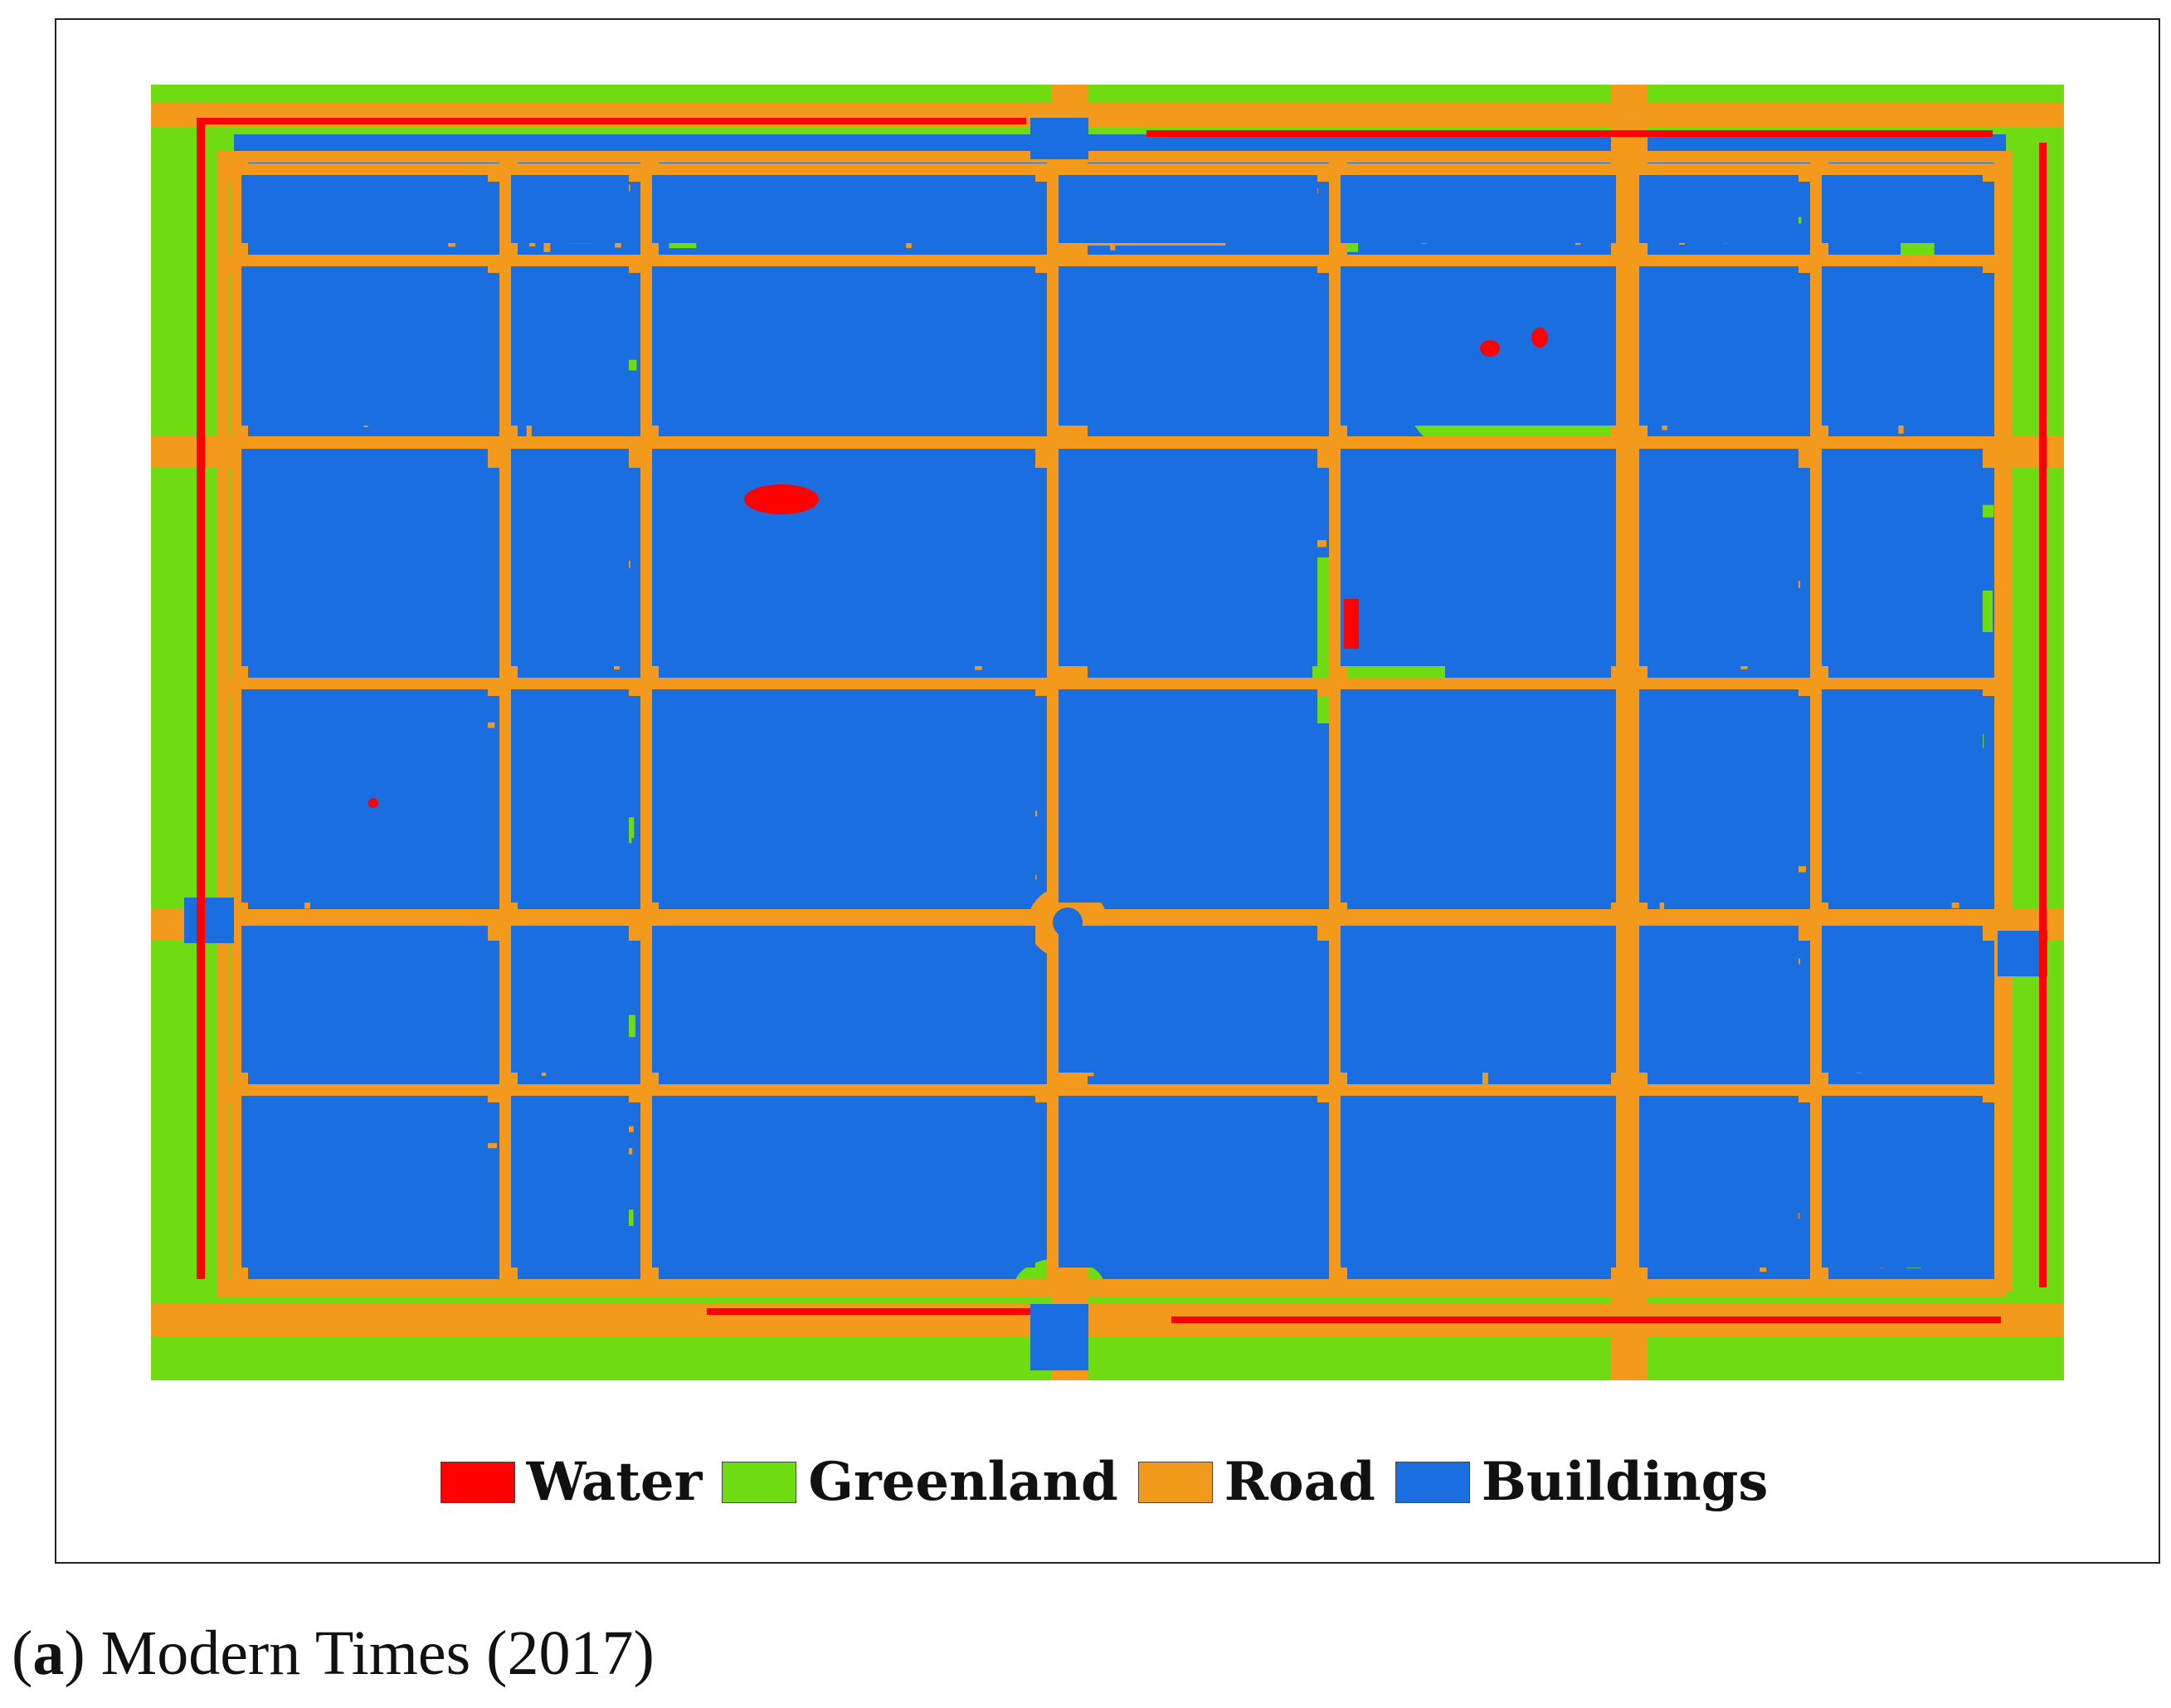 The image size is (2171, 1708). I want to click on map-legend: Water Greenland Road Buildings, so click(1107, 1482).